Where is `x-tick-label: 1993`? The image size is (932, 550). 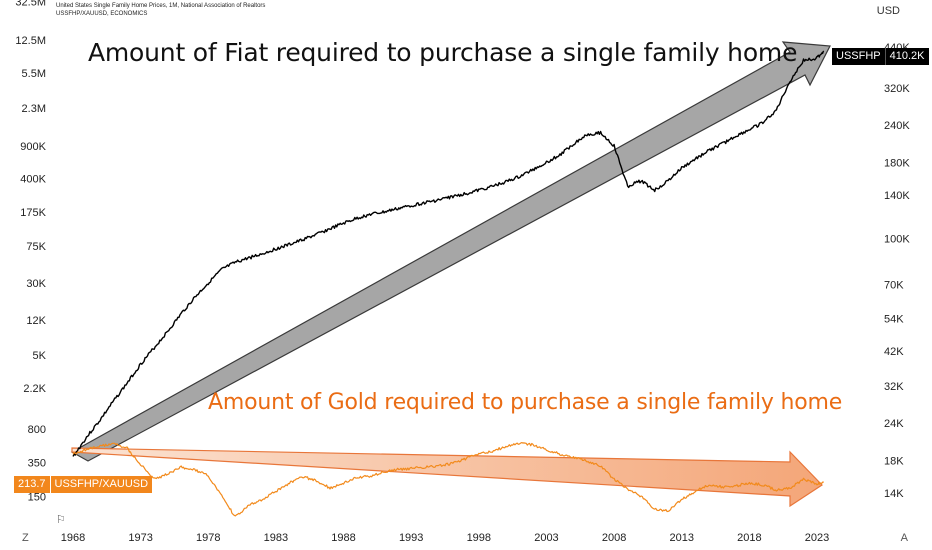 x-tick-label: 1993 is located at coordinates (411, 538).